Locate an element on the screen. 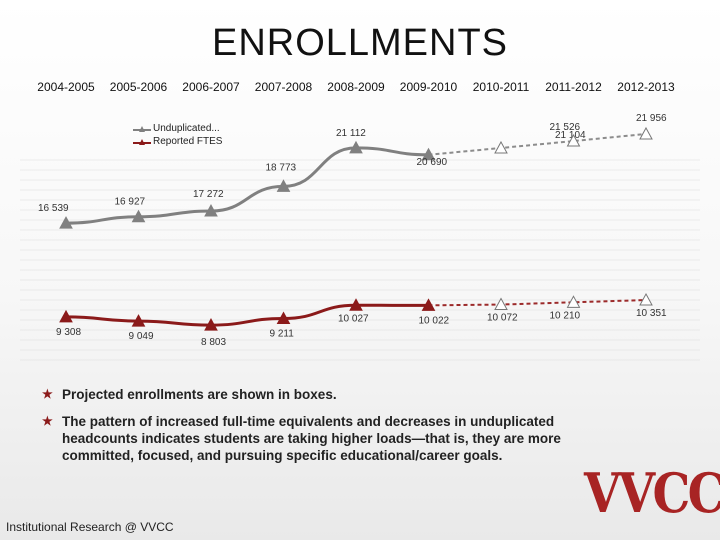  data-label: 10 027 is located at coordinates (353, 318).